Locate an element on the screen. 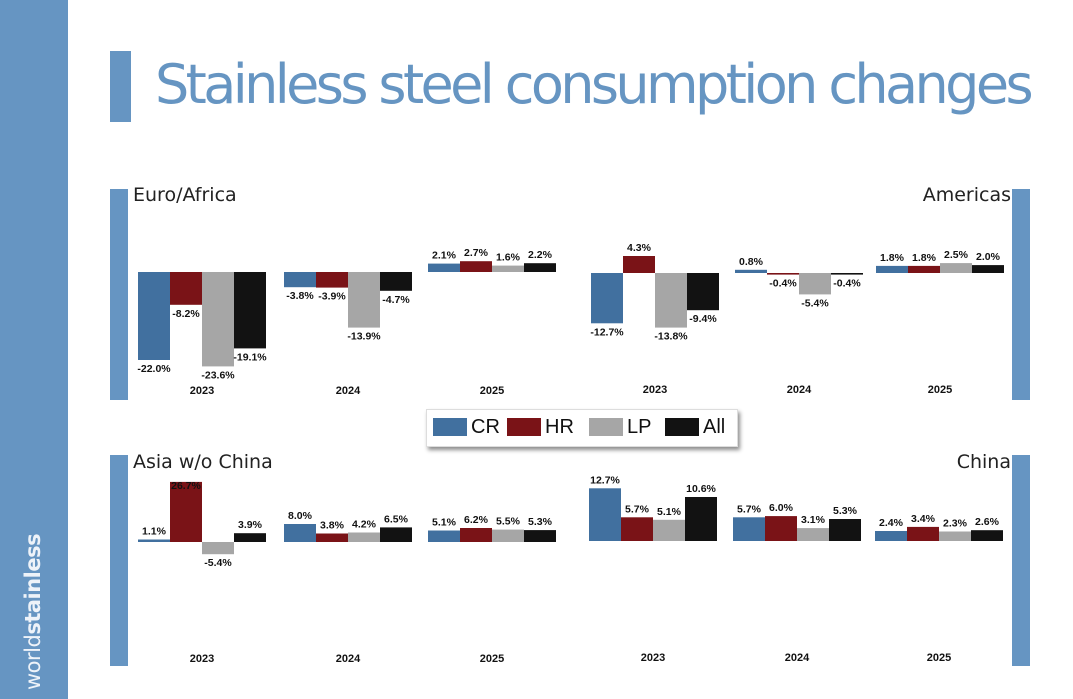 This screenshot has width=1073, height=699. bar-asia-w-o-china-2025-lp is located at coordinates (508, 535).